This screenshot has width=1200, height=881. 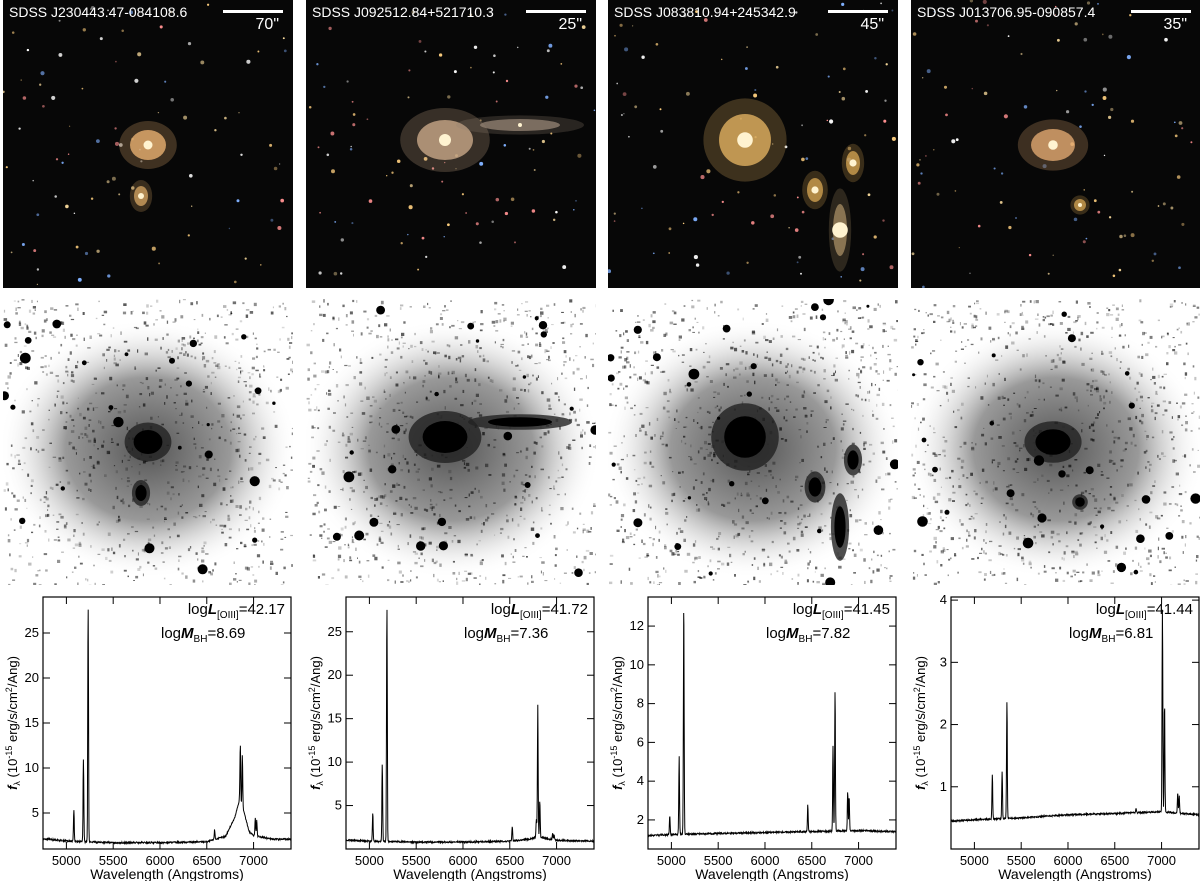 I want to click on scale-bar-label: 70", so click(x=267, y=24).